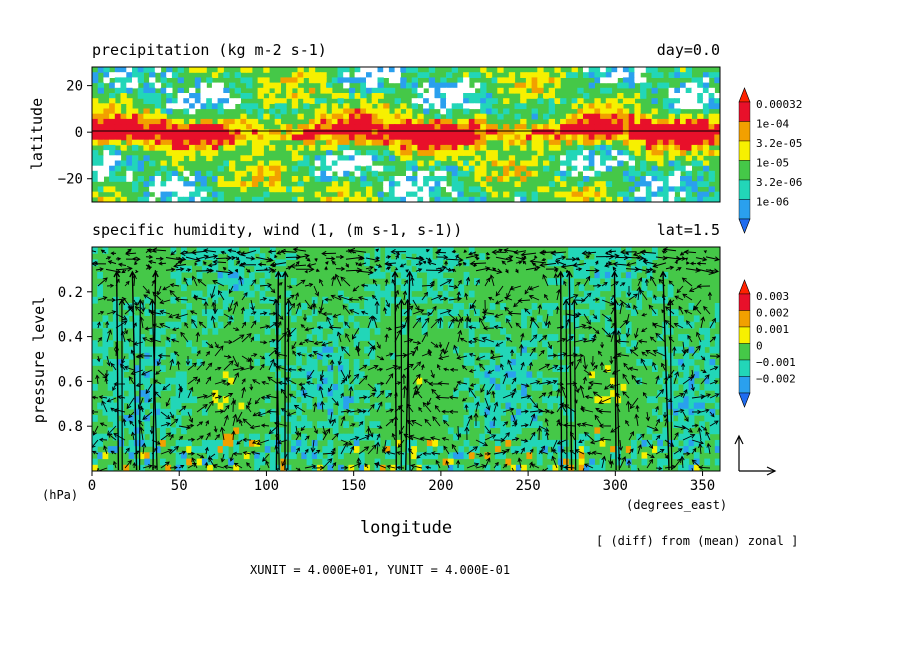  I want to click on top-legend: 0.00032 1e-04 3.2e-05 1e-05 3.2e-06 1e-06, so click(770, 160).